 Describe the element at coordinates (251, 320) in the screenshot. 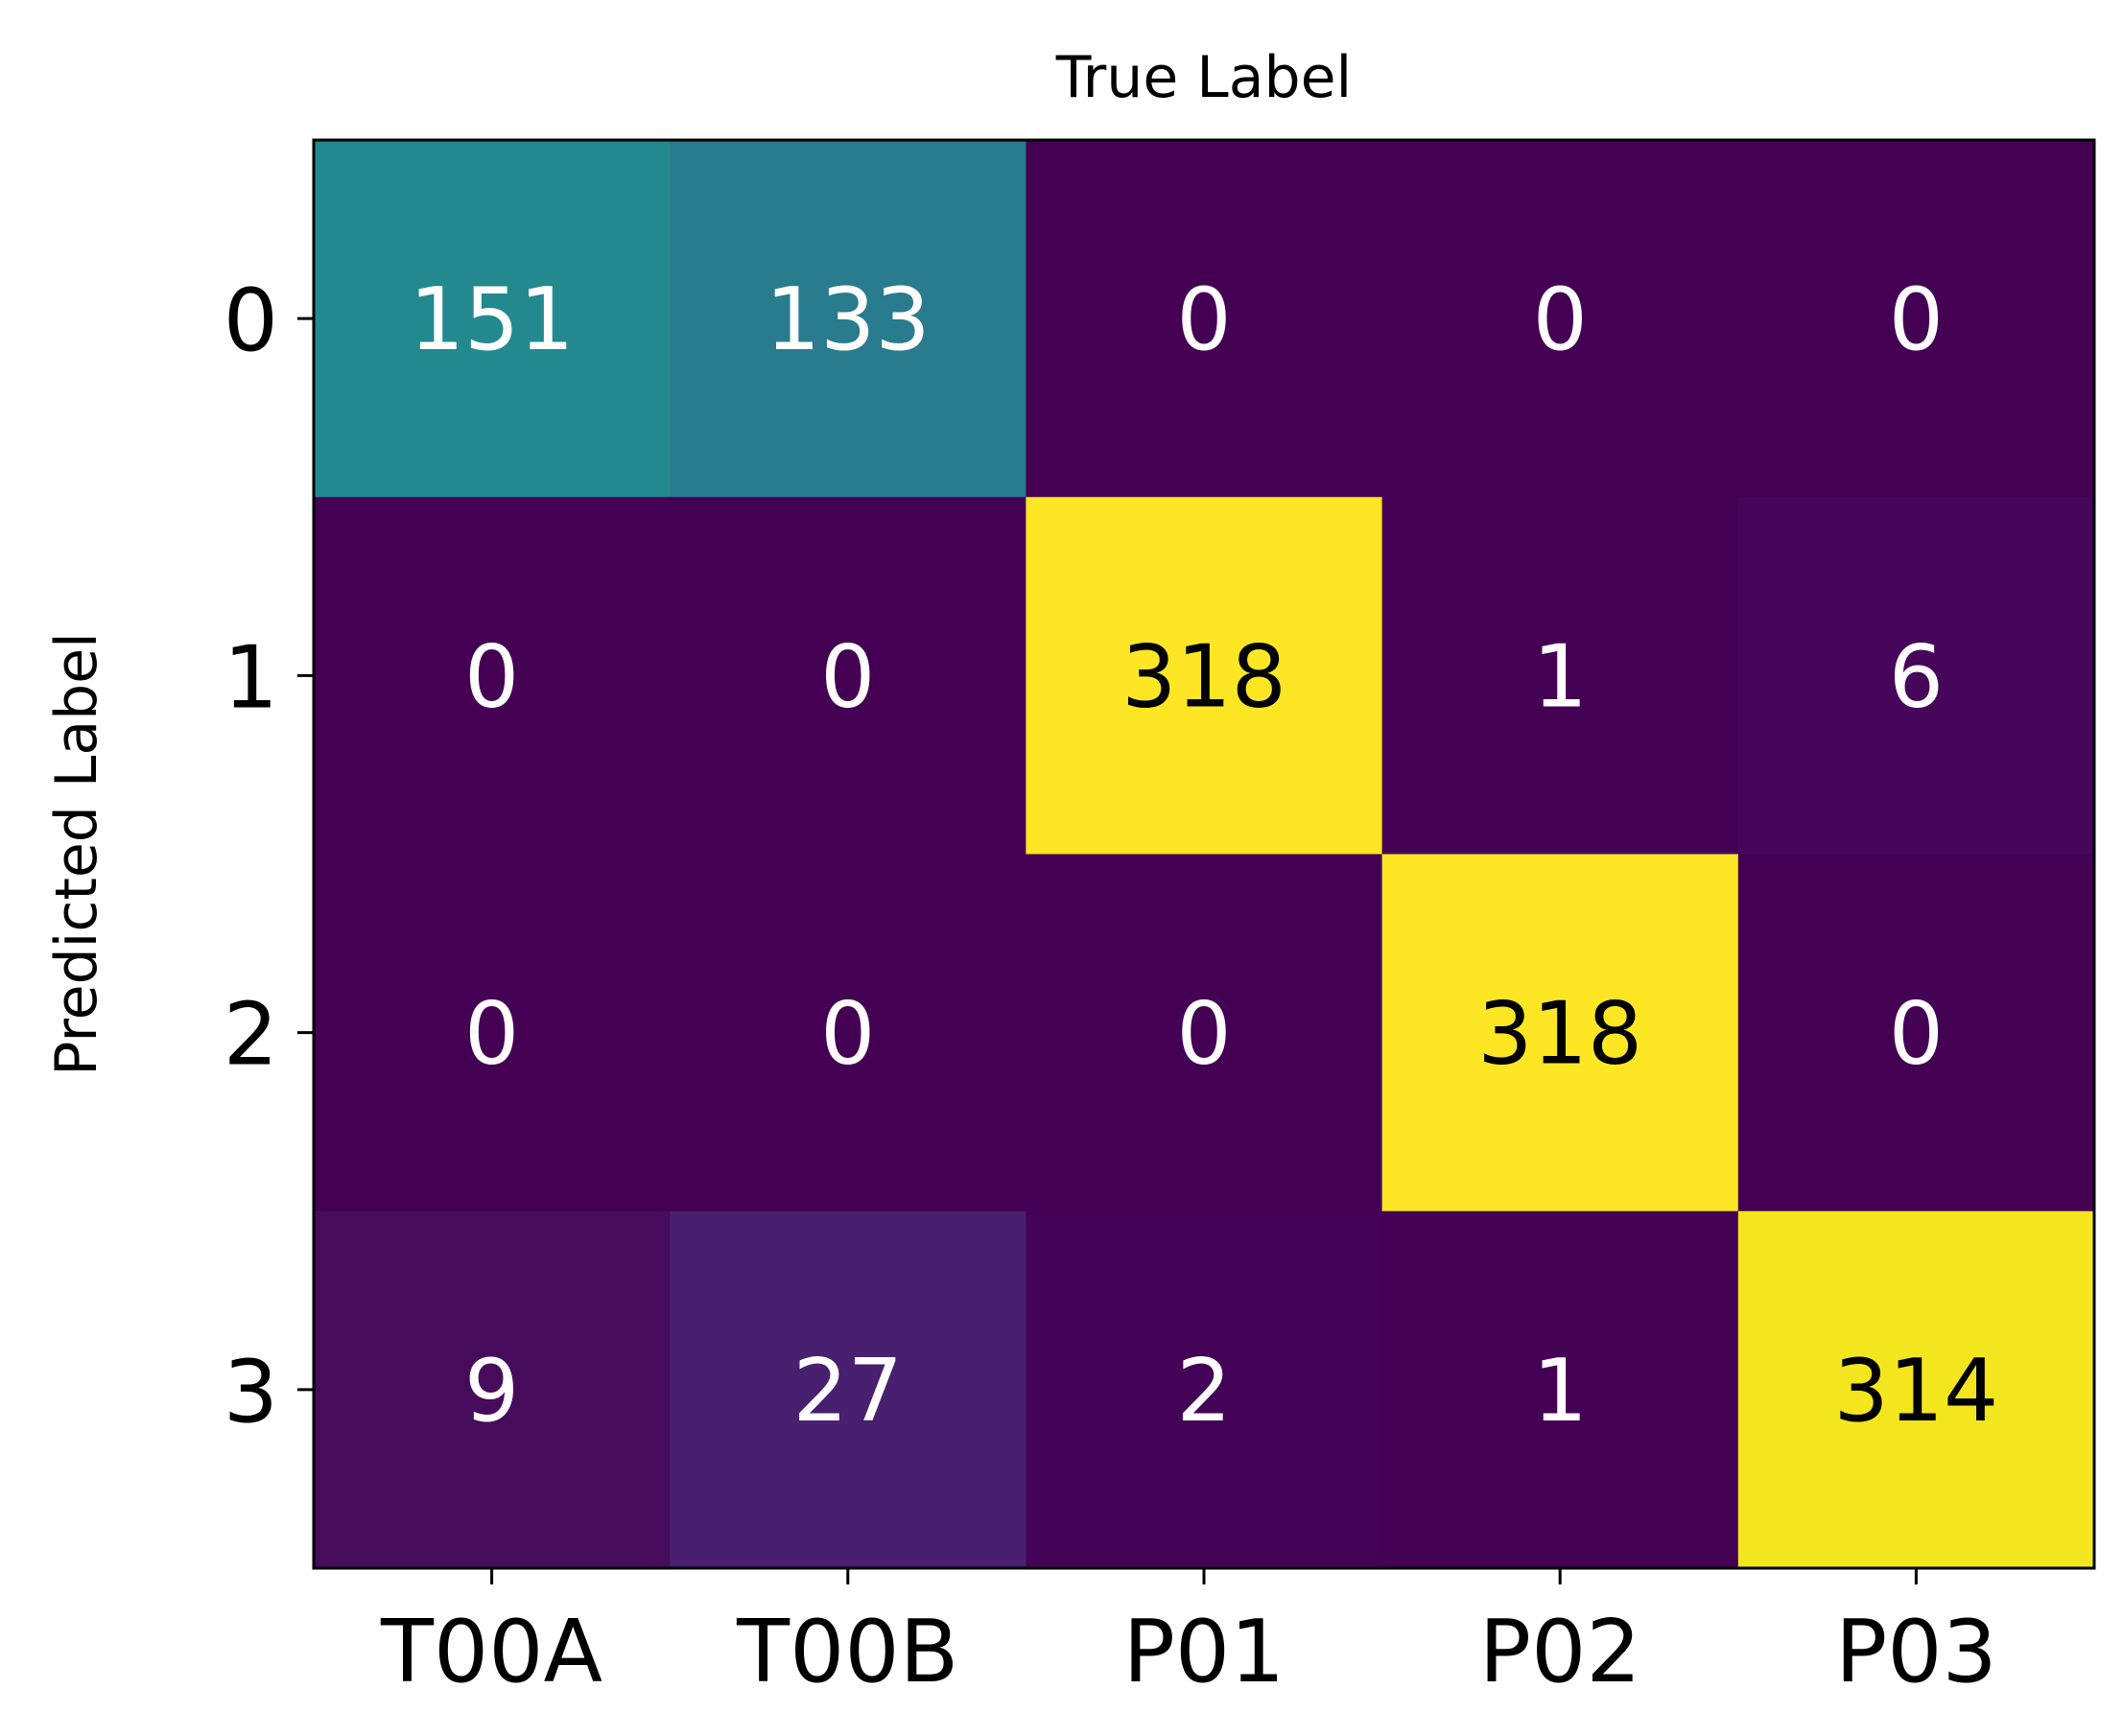

I see `y-tick-label: 0` at that location.